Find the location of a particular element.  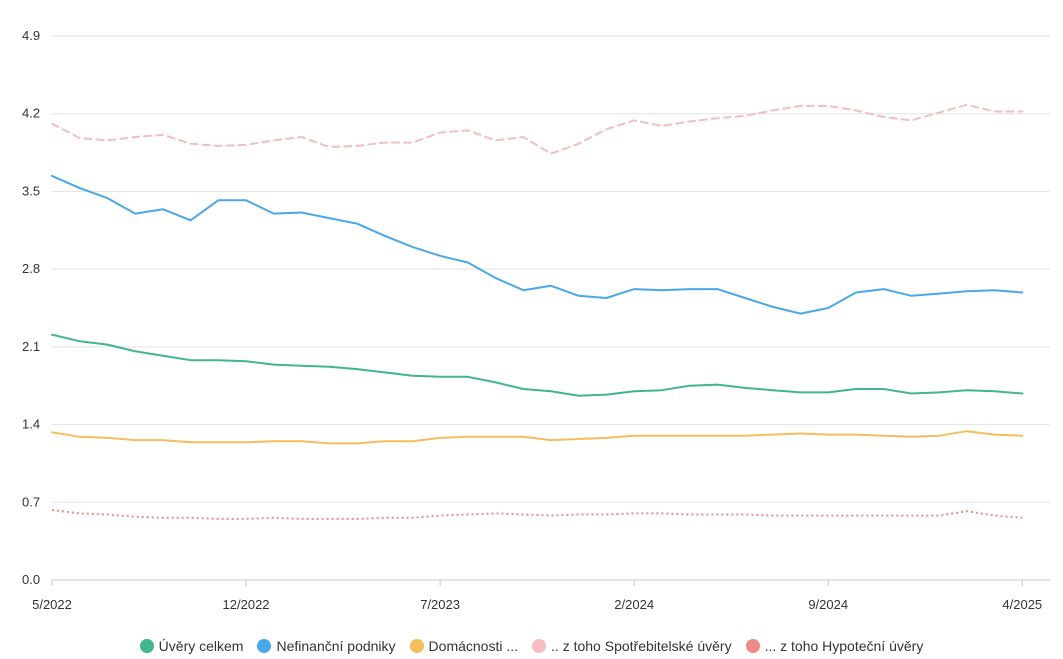

x-tick-label: 5/2022 is located at coordinates (52, 604).